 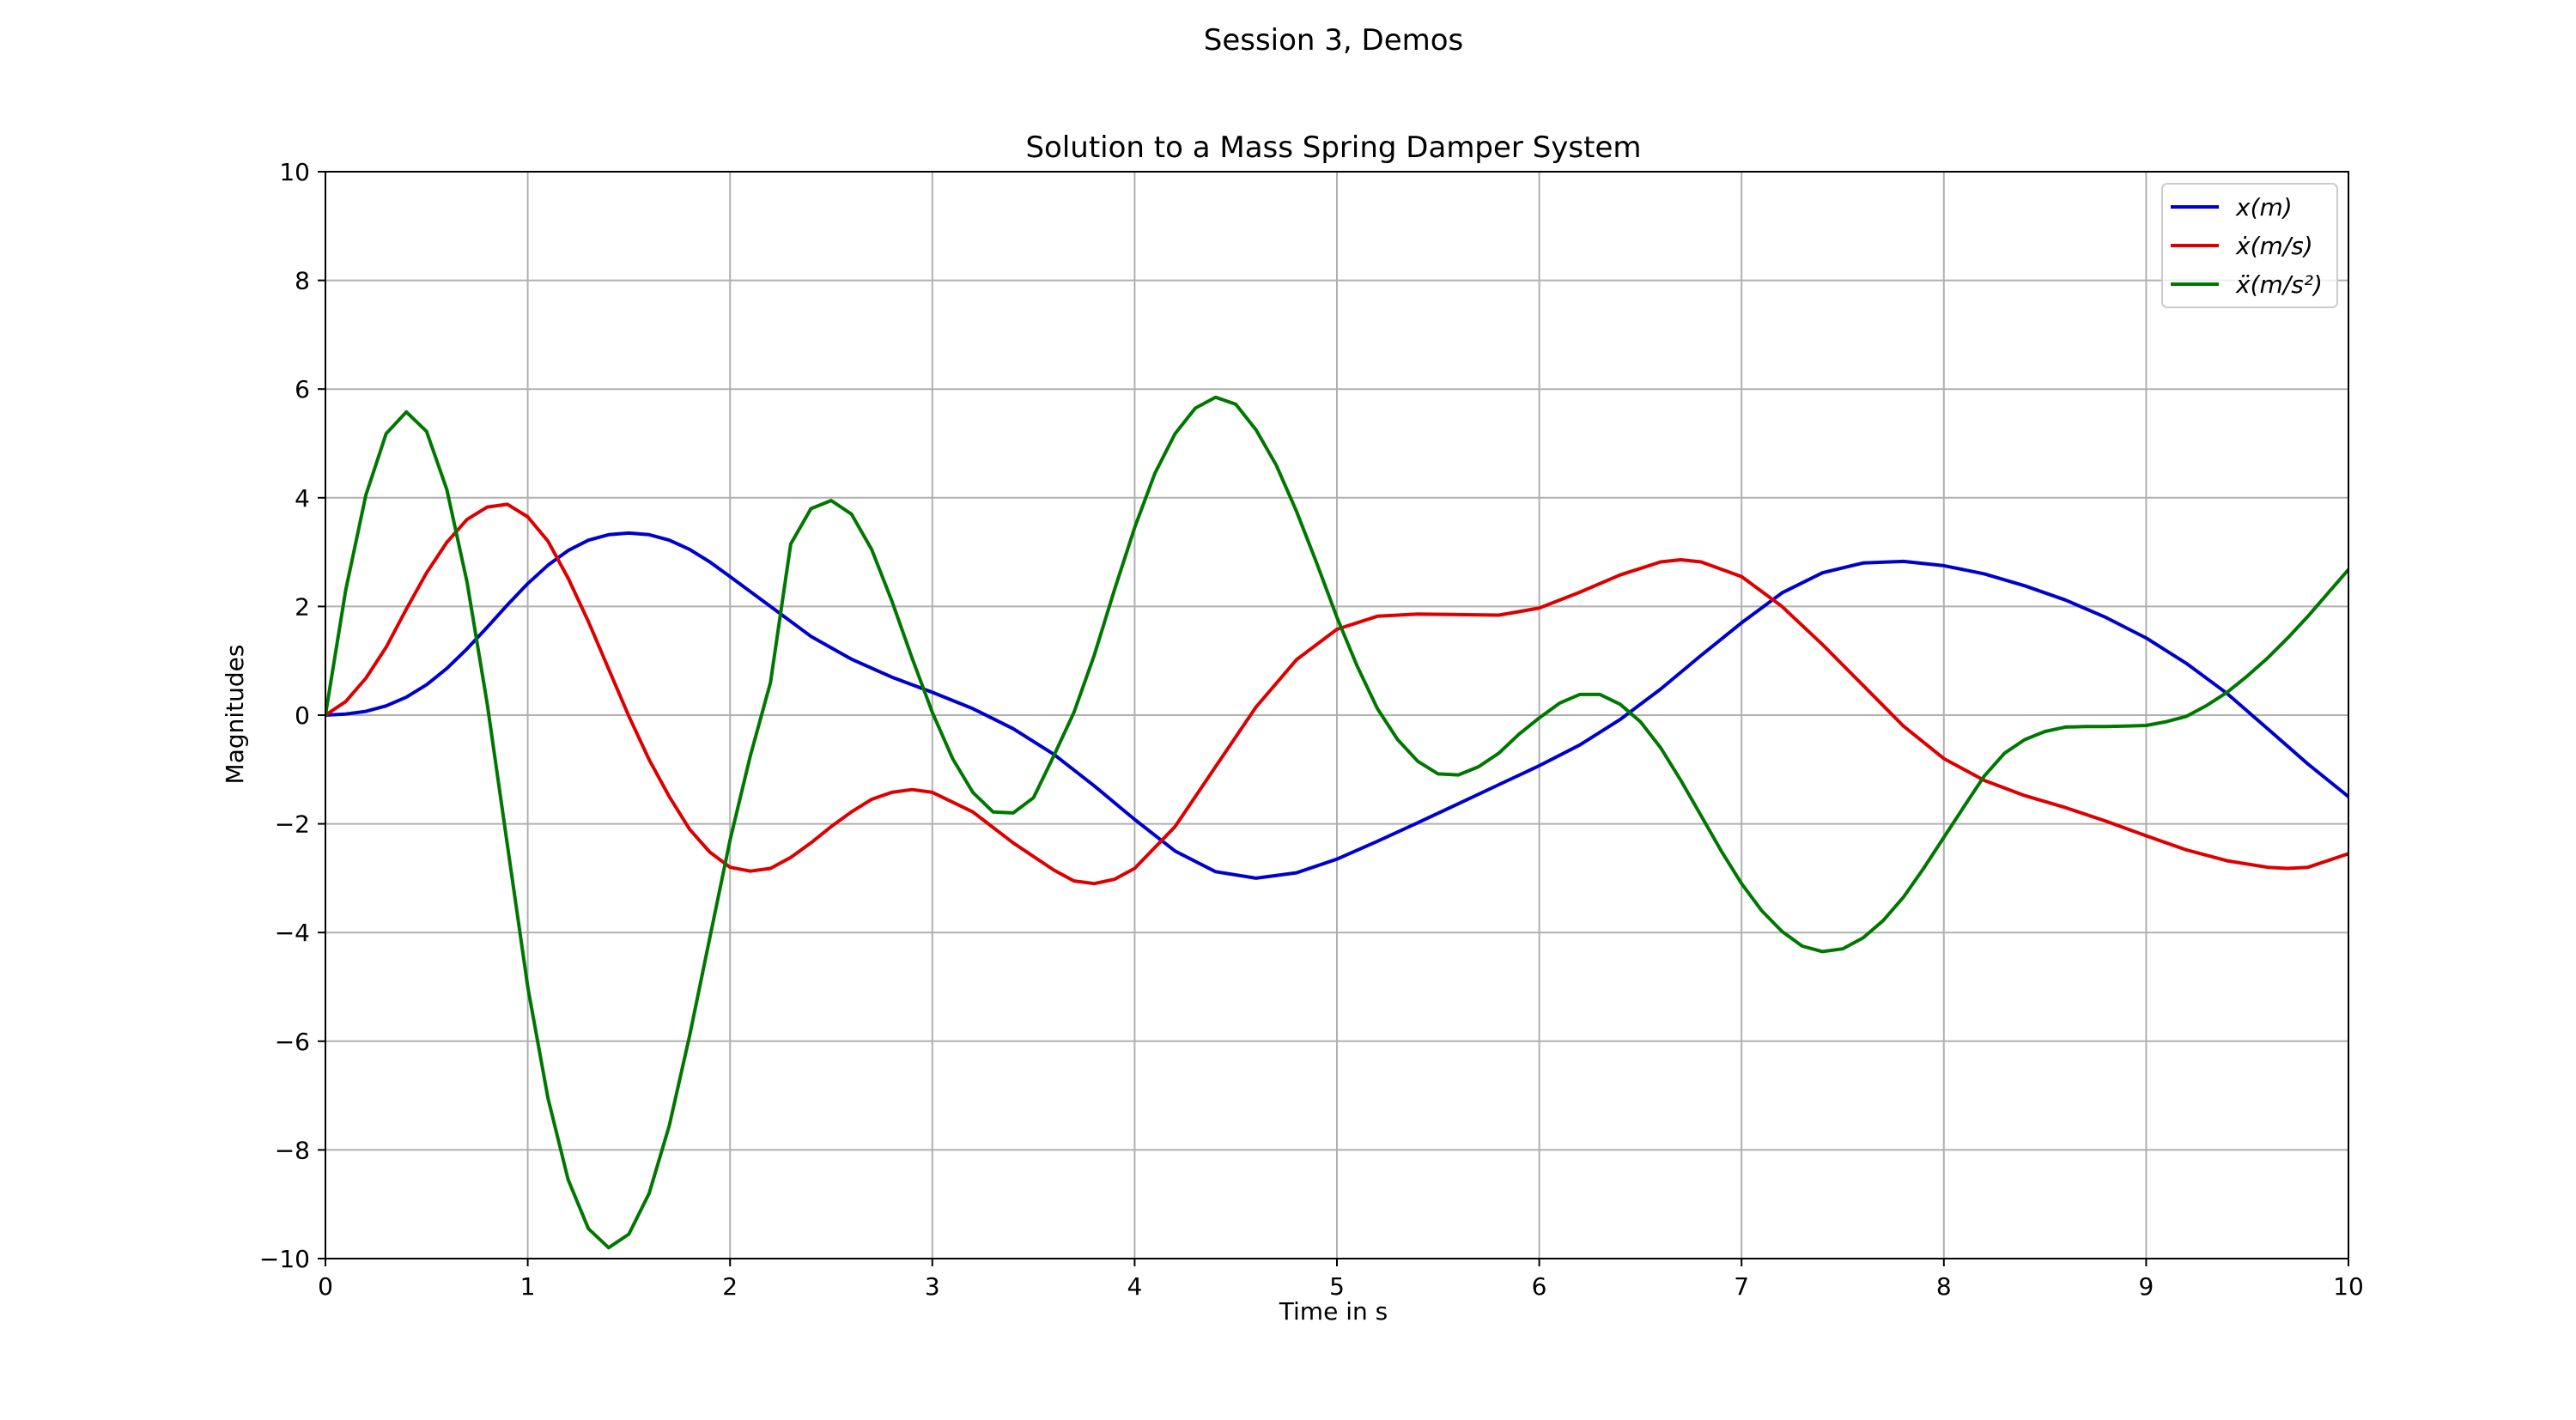 I want to click on x-tick-label: 3, so click(x=932, y=1286).